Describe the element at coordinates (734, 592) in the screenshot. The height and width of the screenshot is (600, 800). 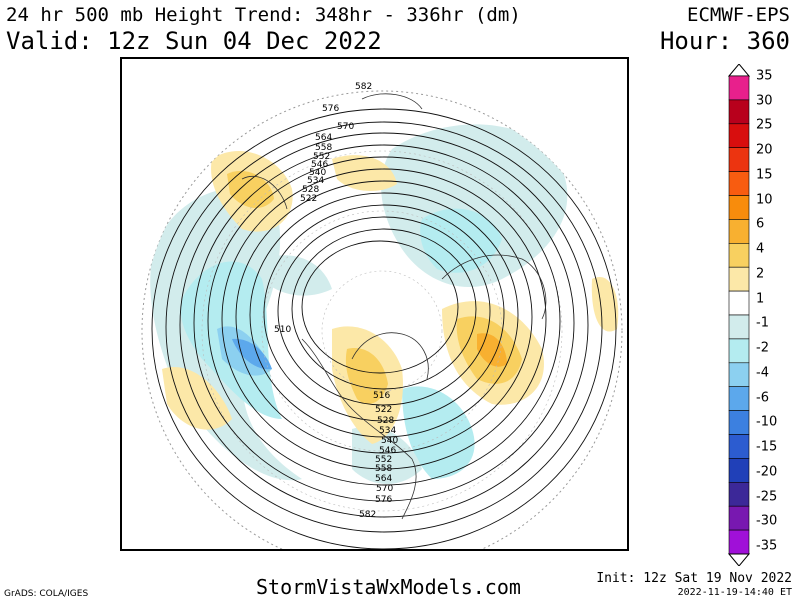
I see `render-timestamp: 2022-11-19-14:40 ET` at that location.